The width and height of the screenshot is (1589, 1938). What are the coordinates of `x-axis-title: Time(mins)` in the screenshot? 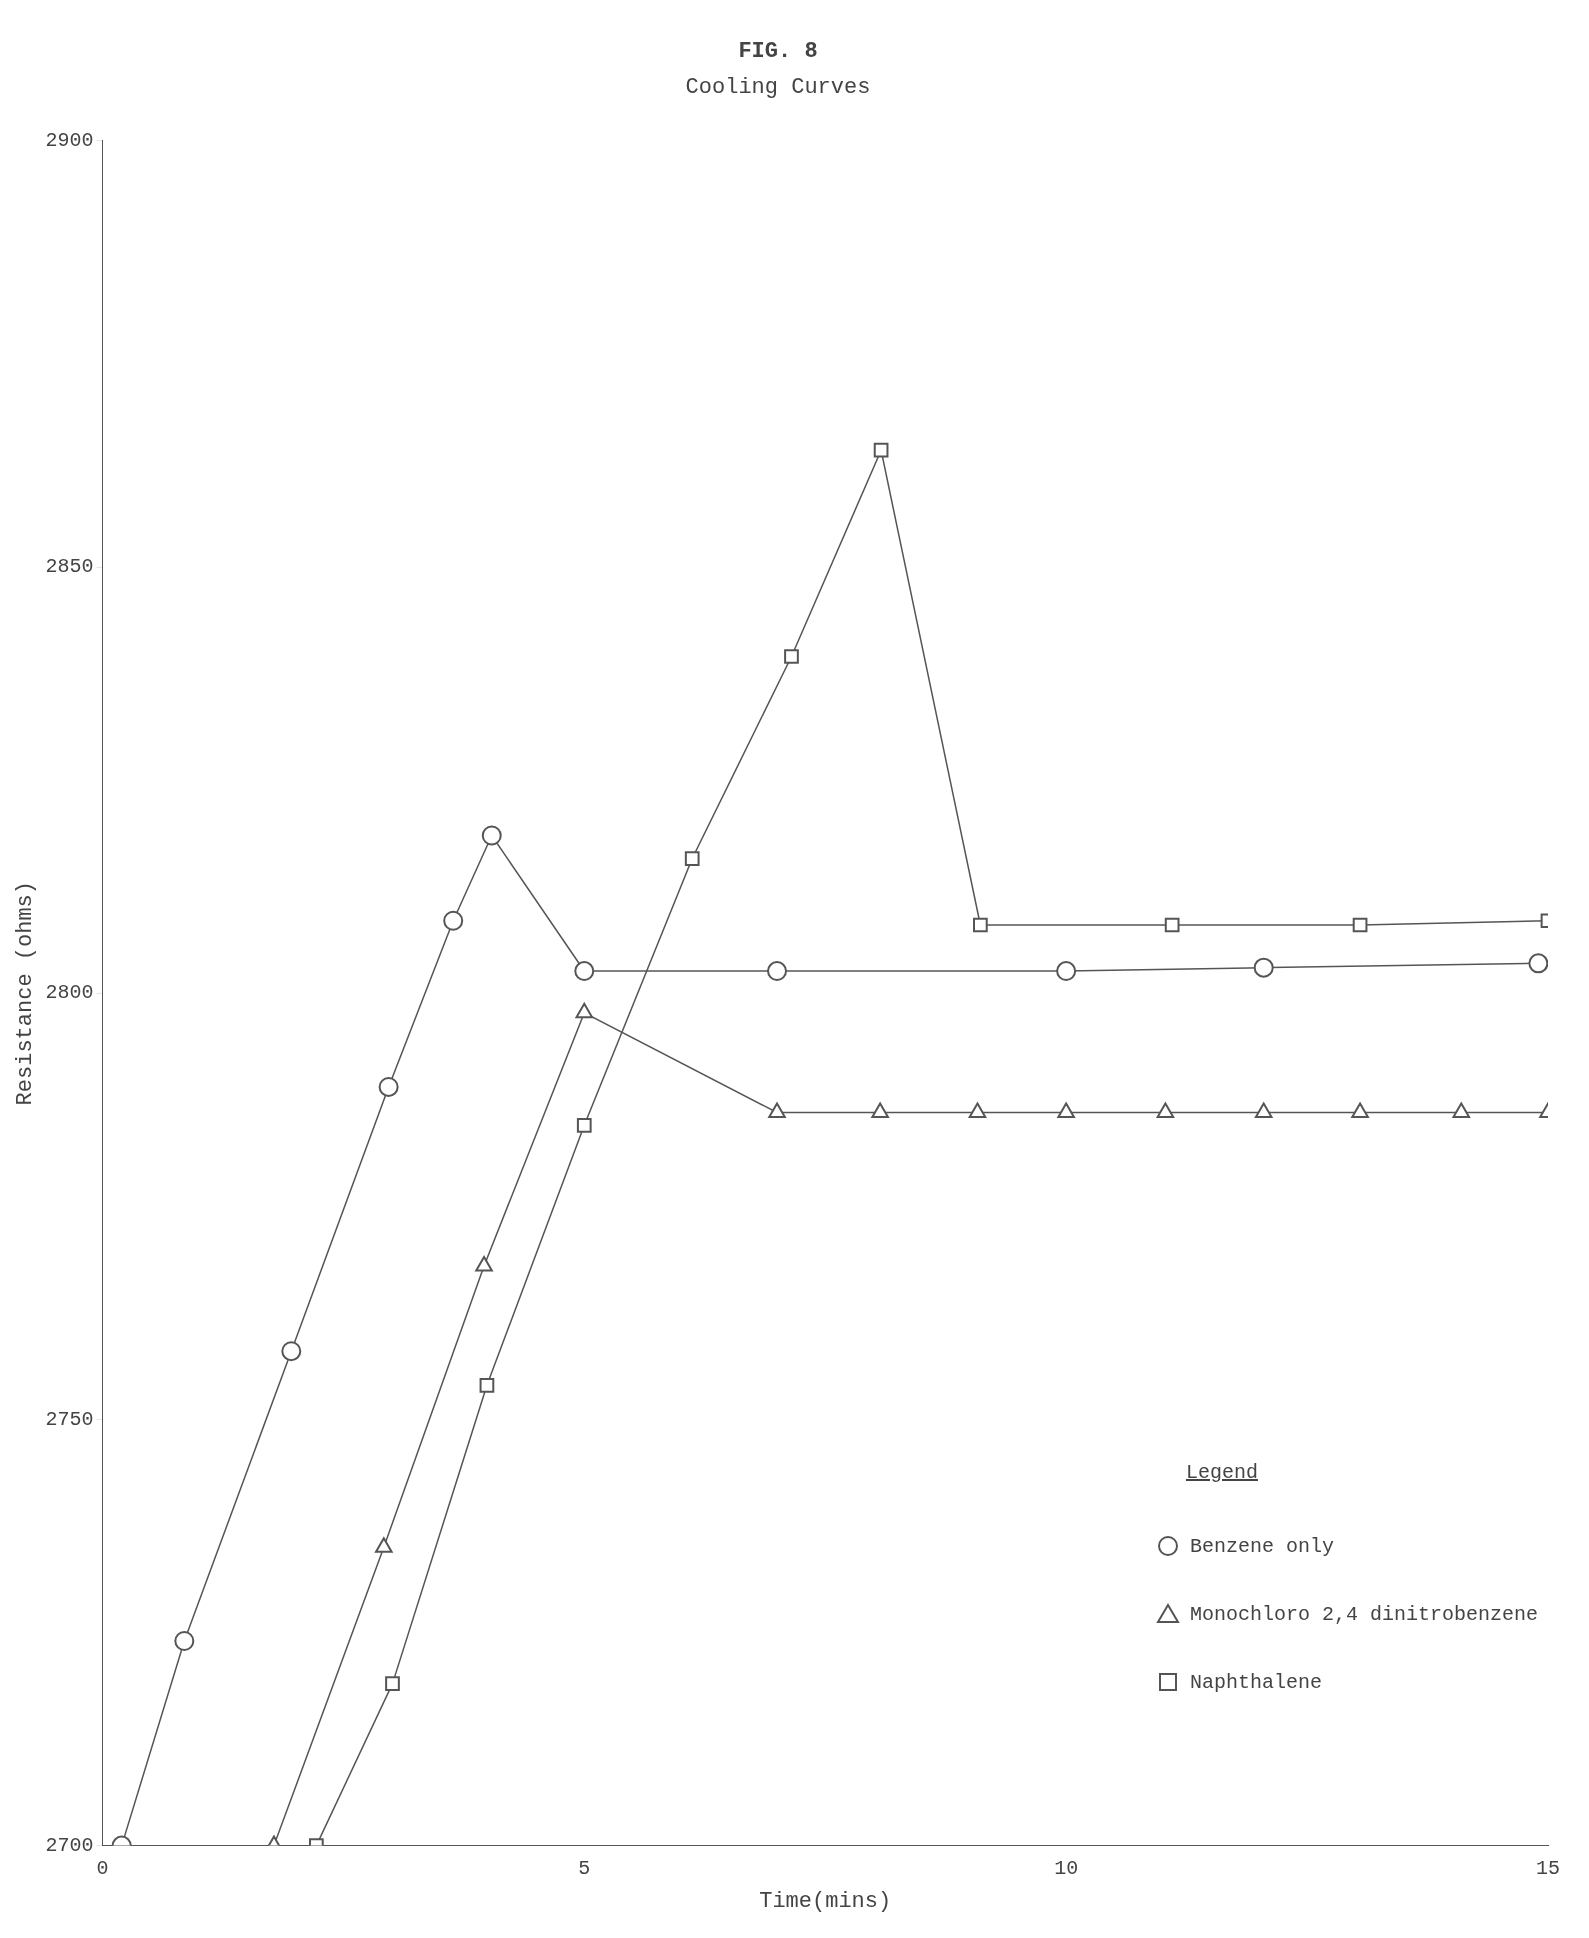 It's located at (825, 1901).